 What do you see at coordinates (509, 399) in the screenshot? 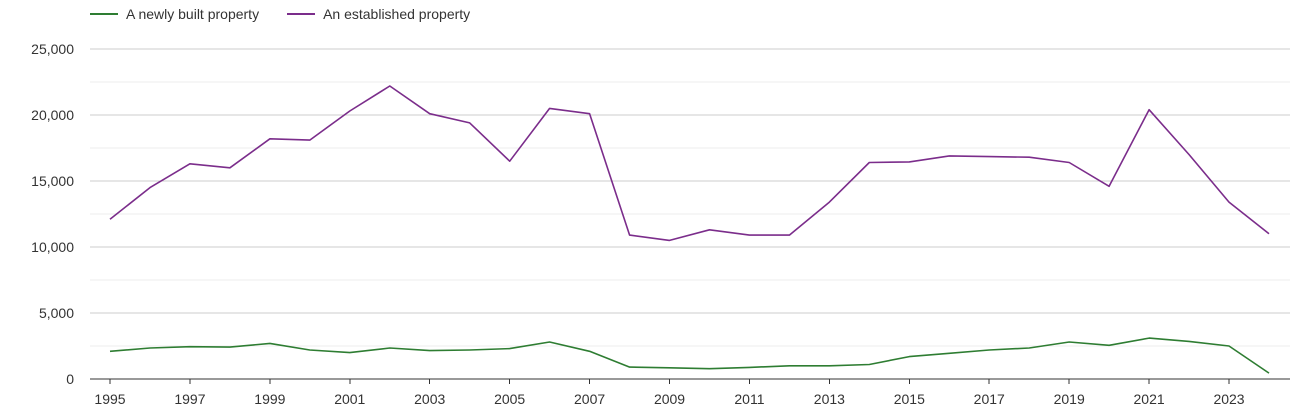
I see `x-tick-label: 2005` at bounding box center [509, 399].